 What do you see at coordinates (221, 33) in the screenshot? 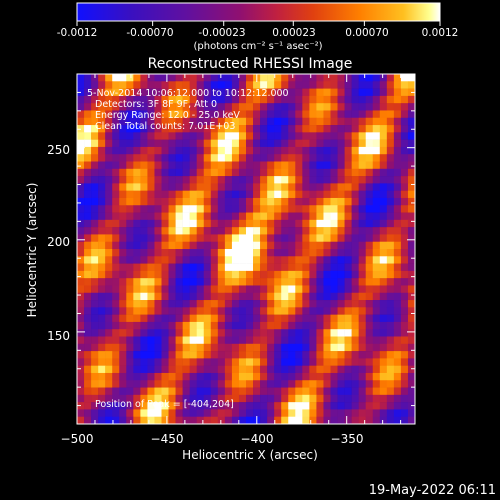
I see `colorbar-tick-label: -0.00023` at bounding box center [221, 33].